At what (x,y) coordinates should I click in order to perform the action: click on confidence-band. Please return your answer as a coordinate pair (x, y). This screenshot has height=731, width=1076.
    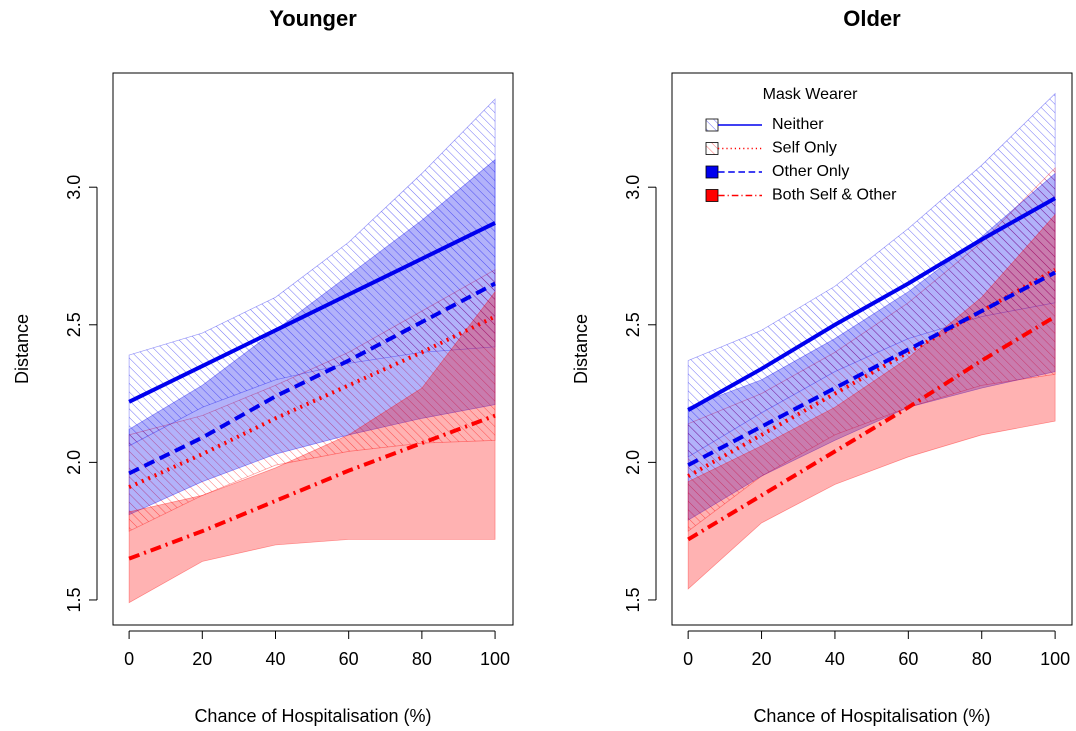
    Looking at the image, I should click on (312, 400).